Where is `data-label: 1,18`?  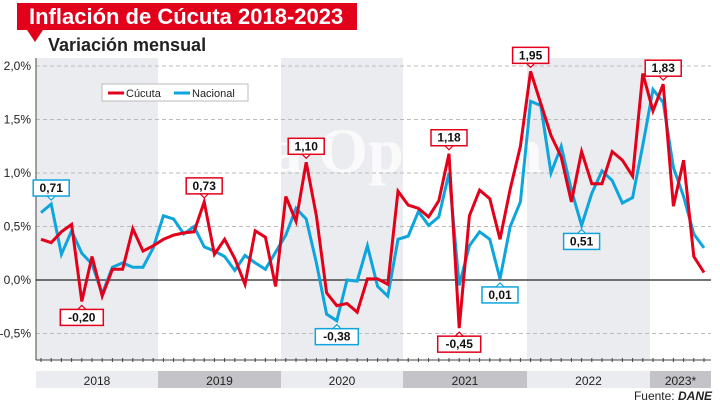
data-label: 1,18 is located at coordinates (449, 139).